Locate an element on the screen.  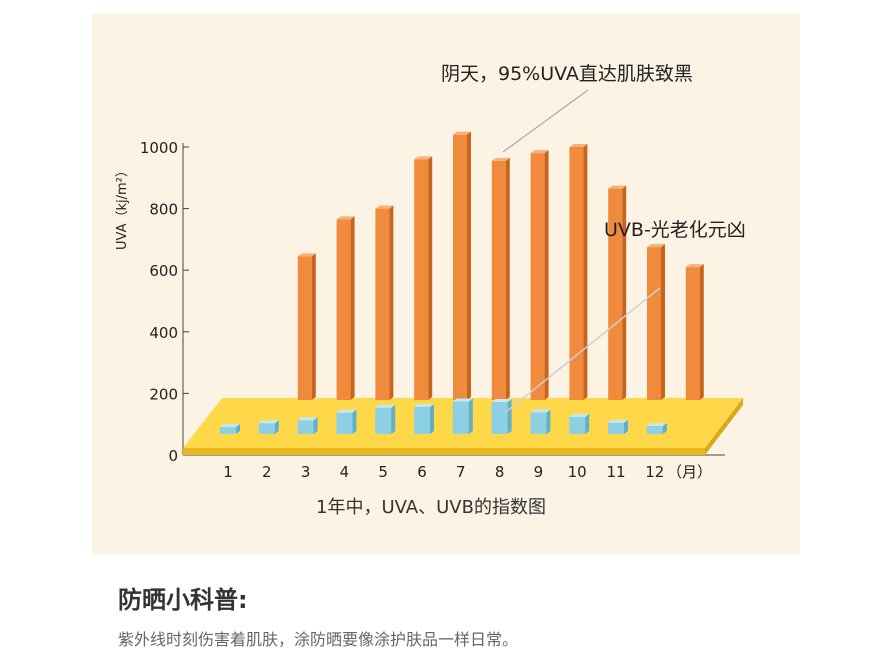
y-axis-label: UVA（kj/m²） is located at coordinates (122, 207).